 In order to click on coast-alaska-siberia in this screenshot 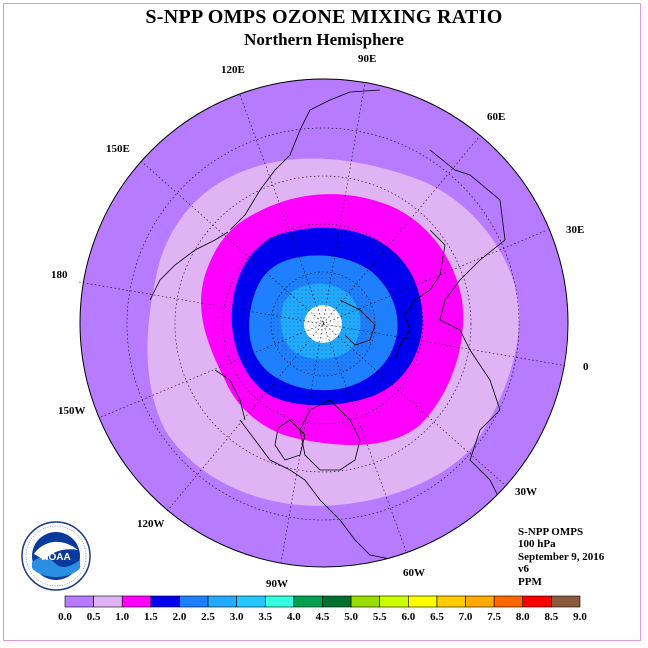, I will do `click(305, 160)`.